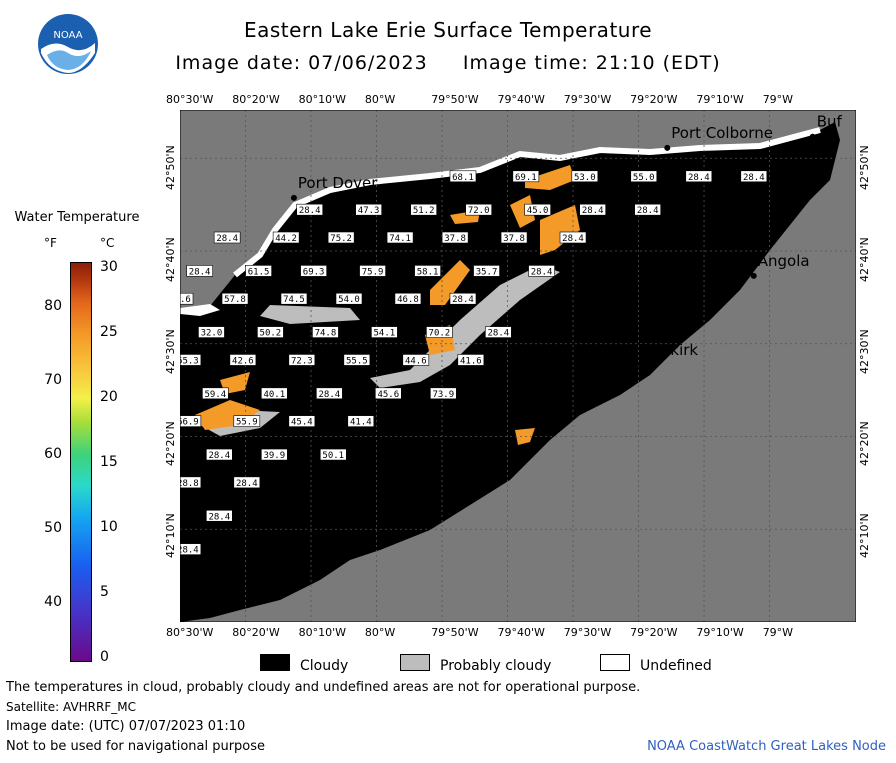 The image size is (896, 763). I want to click on temperature-label: 45.6, so click(388, 393).